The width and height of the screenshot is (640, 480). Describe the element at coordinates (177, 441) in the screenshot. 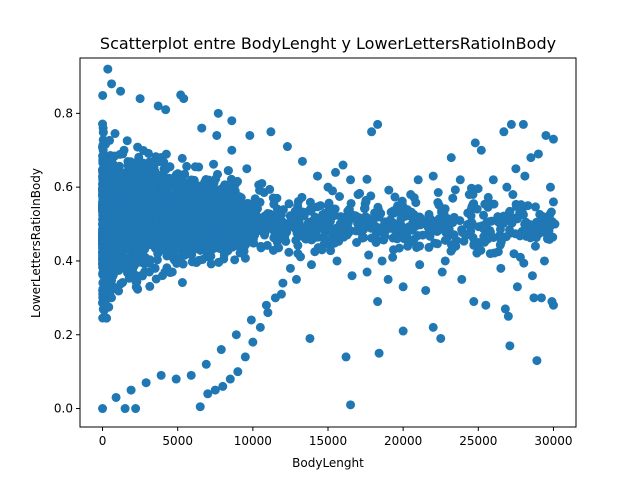

I see `x-tick-label: 5000` at that location.